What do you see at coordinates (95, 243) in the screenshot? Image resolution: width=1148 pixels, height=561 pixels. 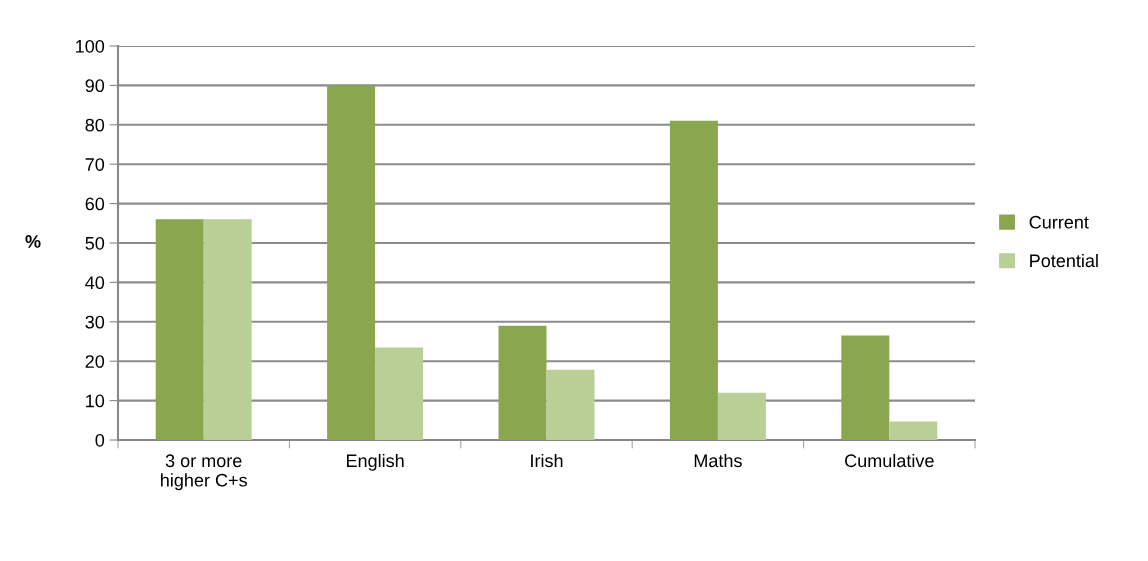 I see `y-tick-label: 50` at bounding box center [95, 243].